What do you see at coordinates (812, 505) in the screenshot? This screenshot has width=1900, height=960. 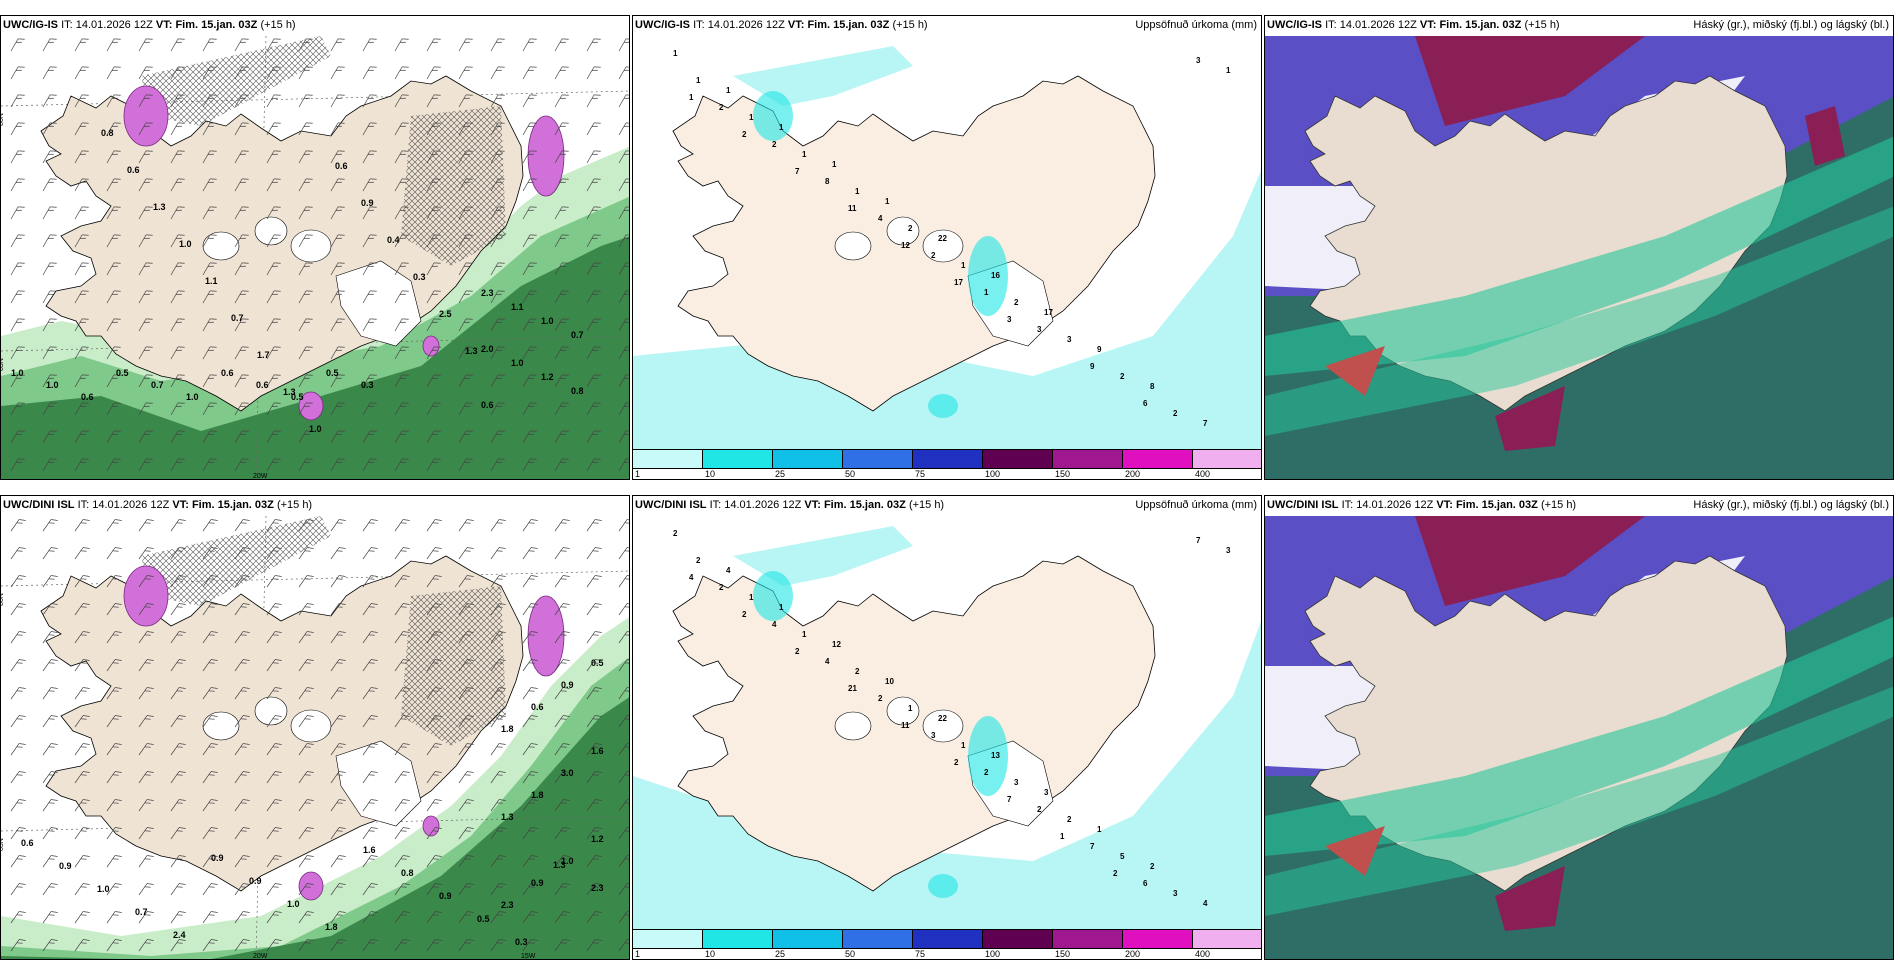 I see `vt-label: VT:` at bounding box center [812, 505].